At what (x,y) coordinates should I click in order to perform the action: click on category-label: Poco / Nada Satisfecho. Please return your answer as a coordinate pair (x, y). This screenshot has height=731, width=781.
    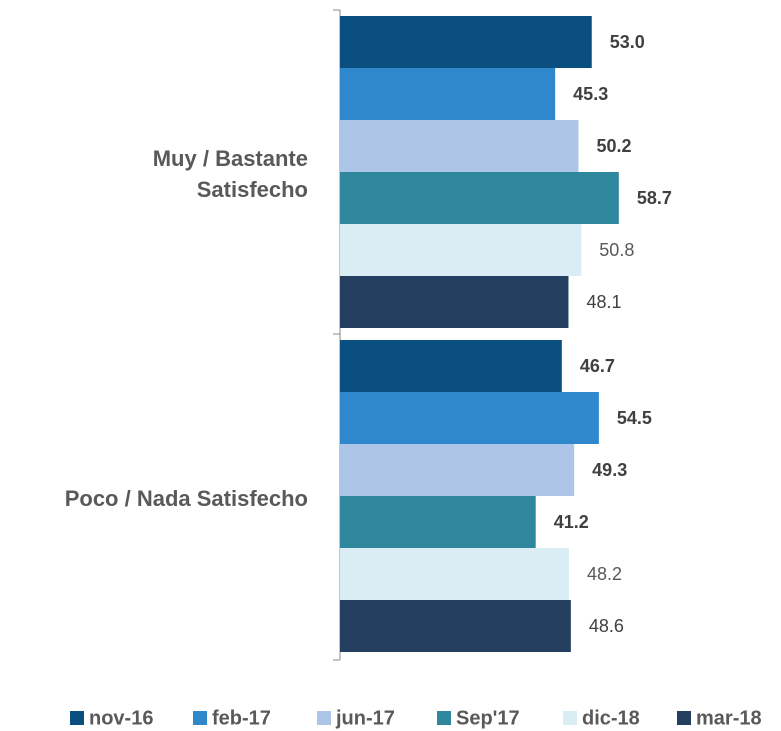
    Looking at the image, I should click on (186, 498).